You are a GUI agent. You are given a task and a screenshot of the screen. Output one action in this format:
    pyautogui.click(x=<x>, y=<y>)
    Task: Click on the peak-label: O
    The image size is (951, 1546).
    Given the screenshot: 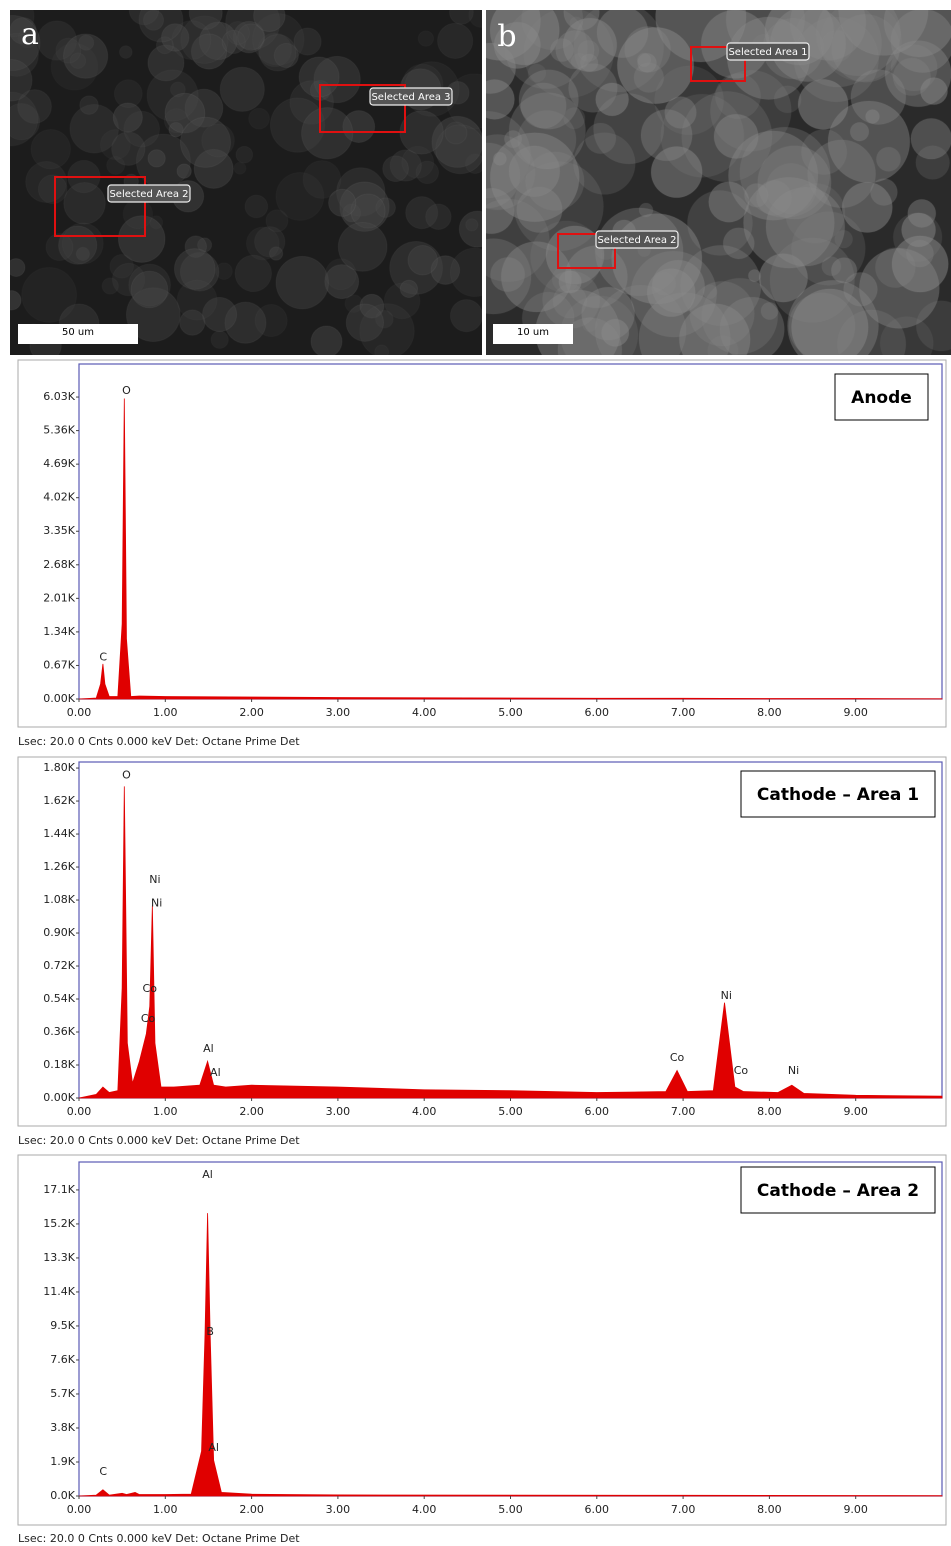 What is the action you would take?
    pyautogui.click(x=126, y=774)
    